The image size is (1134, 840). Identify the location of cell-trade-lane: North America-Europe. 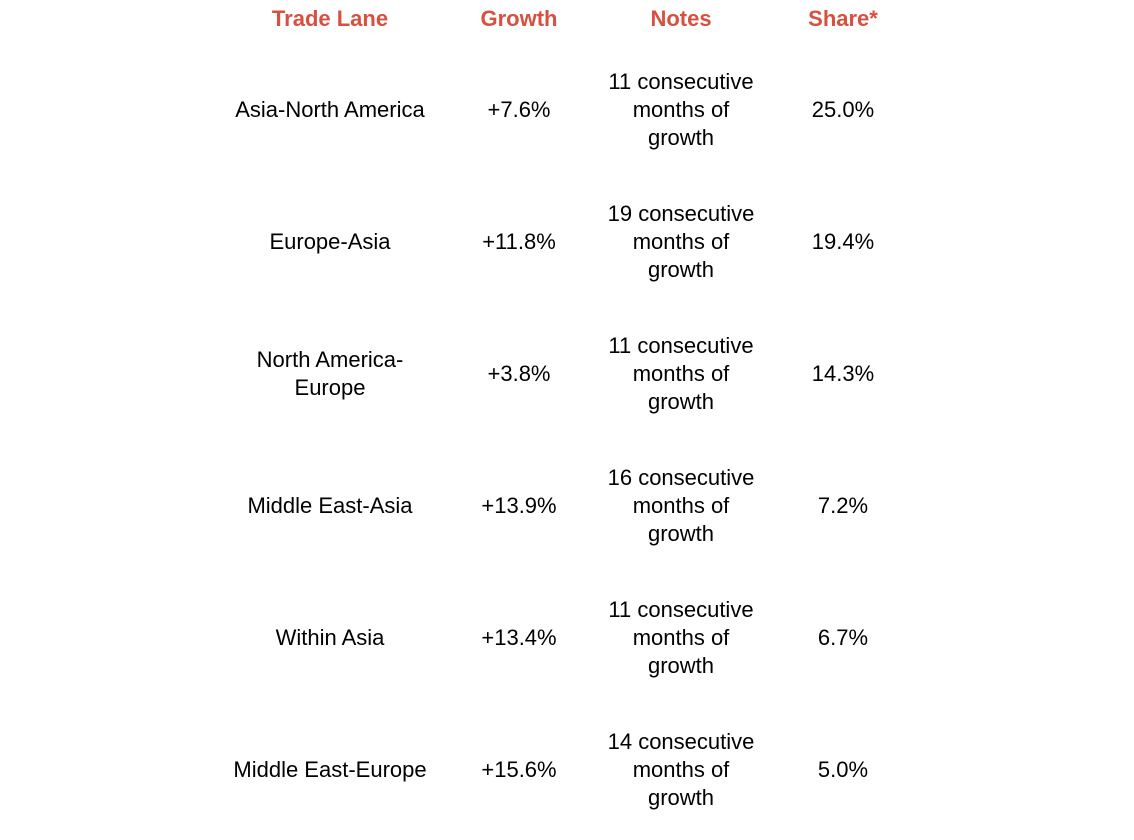
(330, 374).